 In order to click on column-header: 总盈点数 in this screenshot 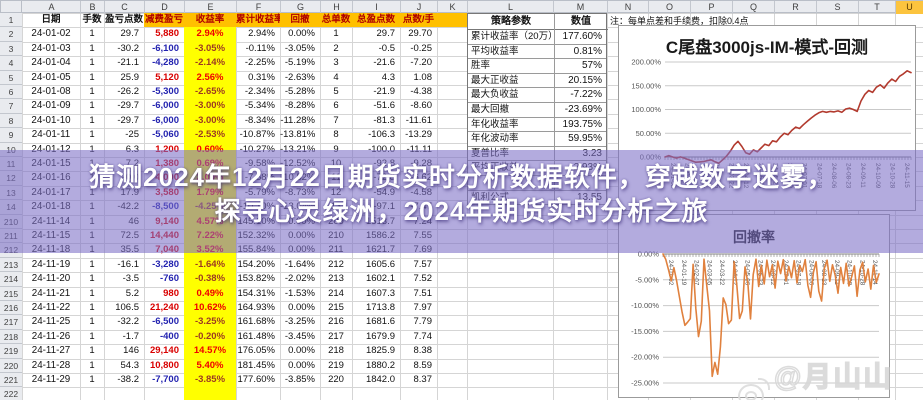, I will do `click(375, 19)`.